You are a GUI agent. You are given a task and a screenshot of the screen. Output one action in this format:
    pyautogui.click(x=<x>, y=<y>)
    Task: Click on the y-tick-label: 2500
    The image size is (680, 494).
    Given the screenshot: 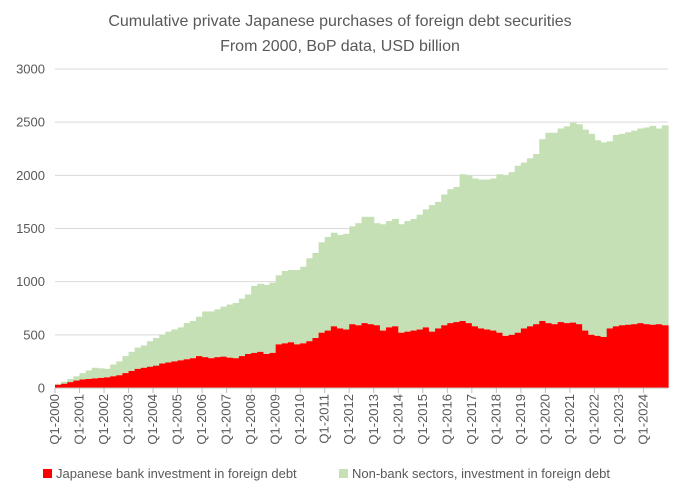 What is the action you would take?
    pyautogui.click(x=30, y=122)
    